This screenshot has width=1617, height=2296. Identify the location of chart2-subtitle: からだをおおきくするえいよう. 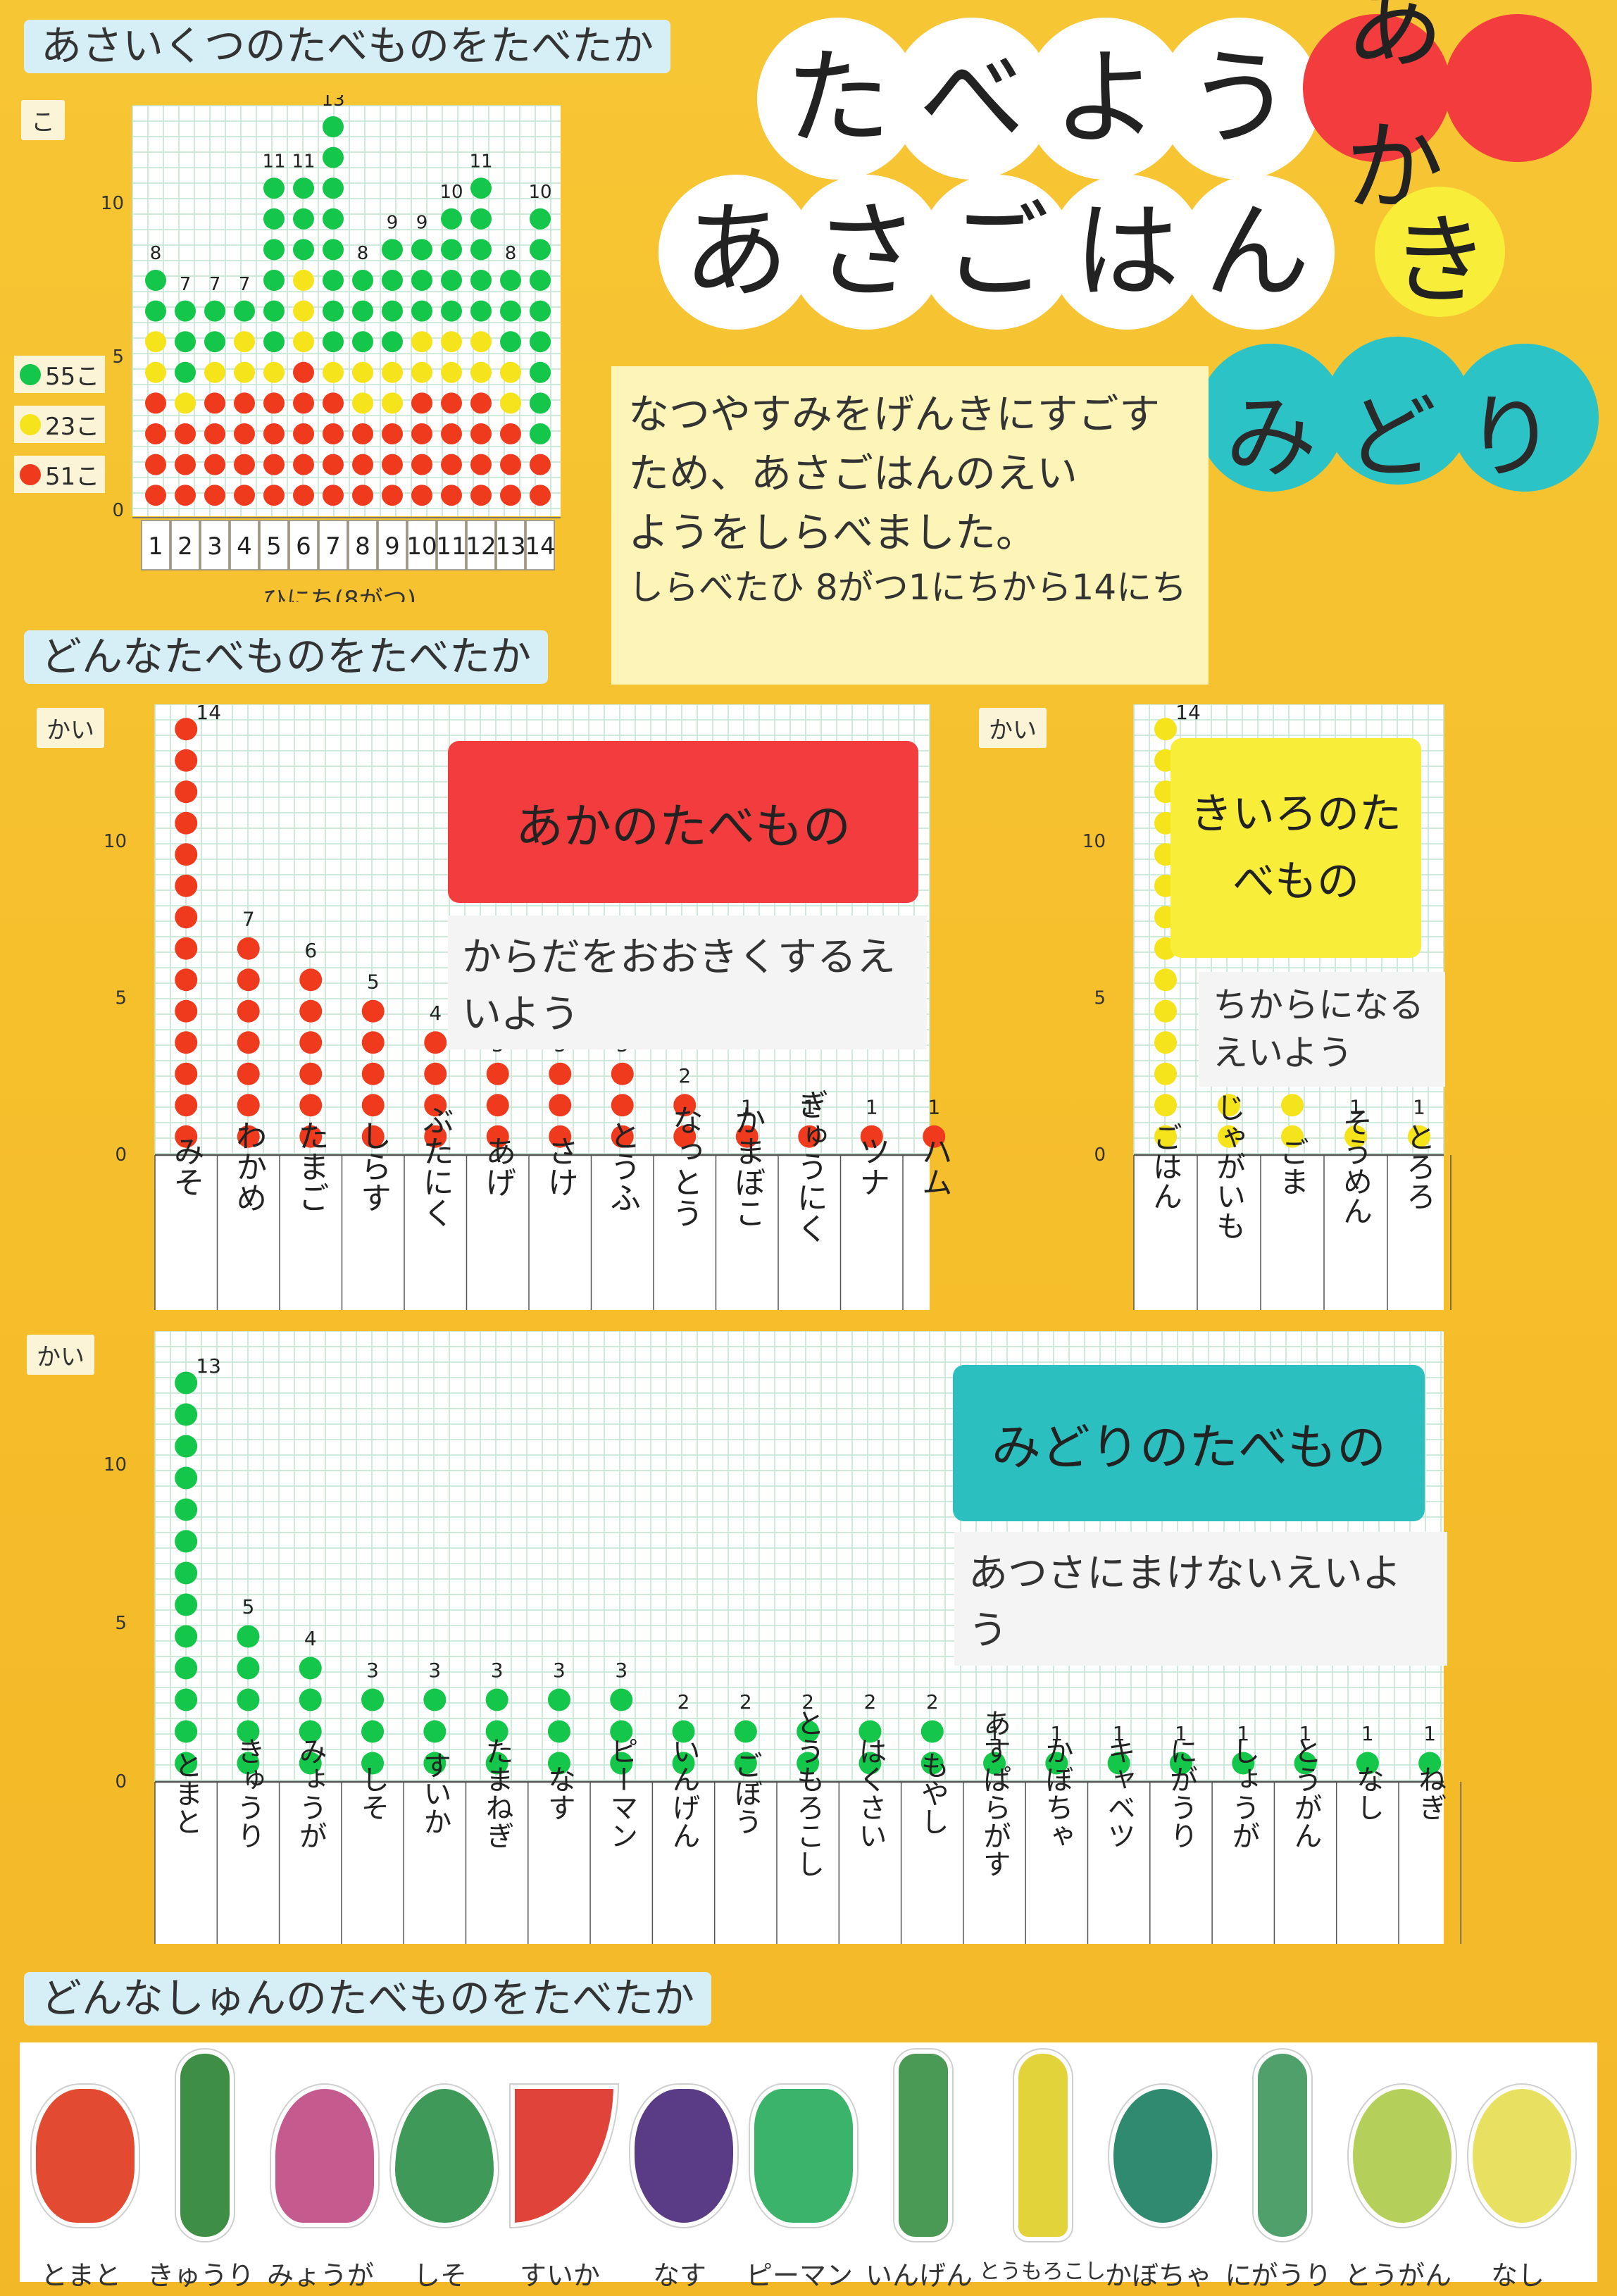
(687, 983).